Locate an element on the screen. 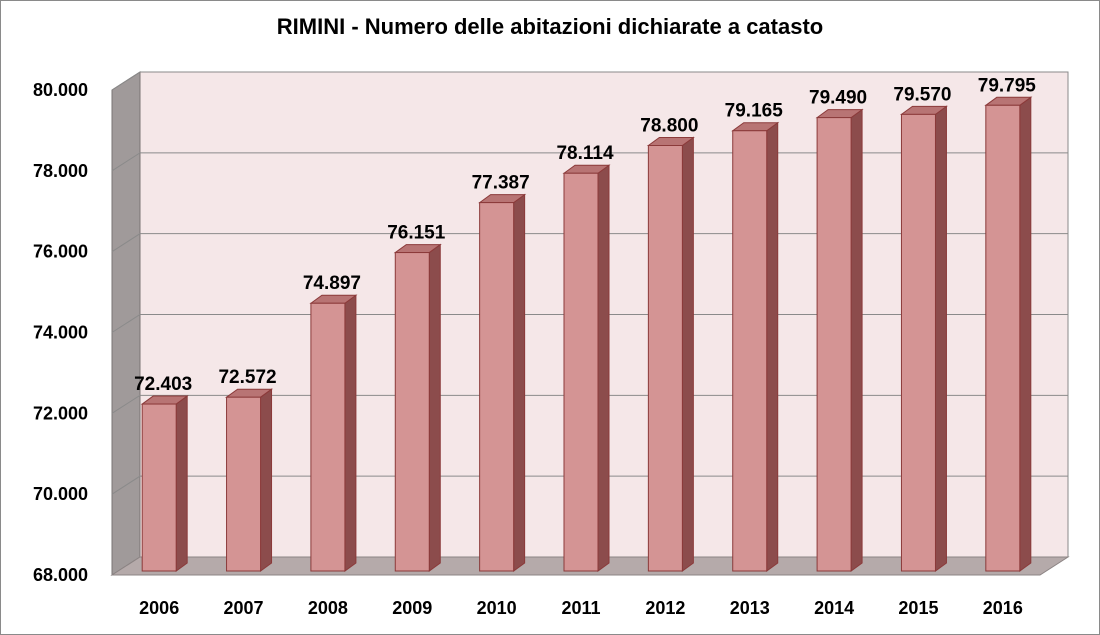  y-tick-label: 78.000 is located at coordinates (60, 171).